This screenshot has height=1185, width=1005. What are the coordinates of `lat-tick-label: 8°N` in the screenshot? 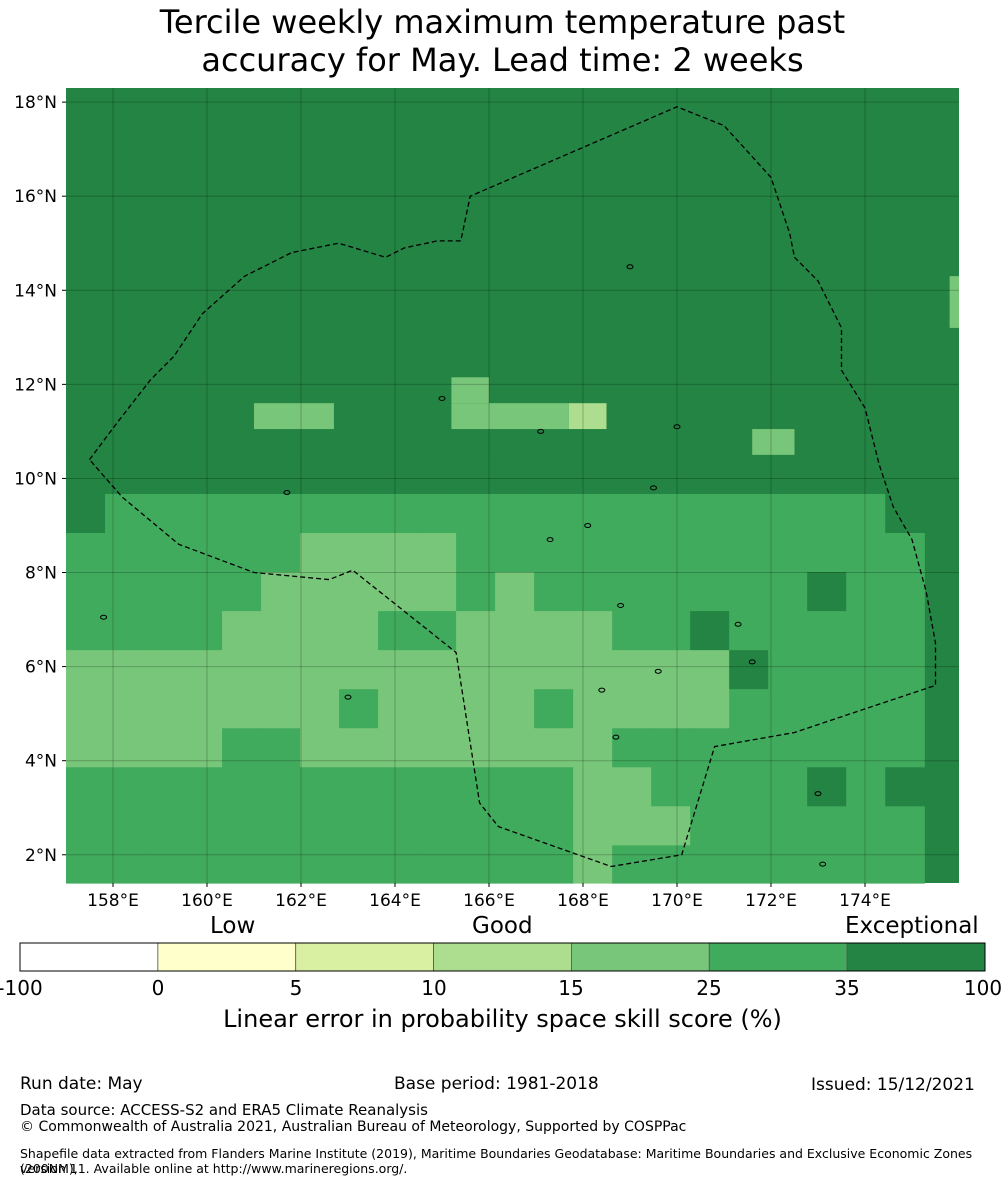 It's located at (41, 574).